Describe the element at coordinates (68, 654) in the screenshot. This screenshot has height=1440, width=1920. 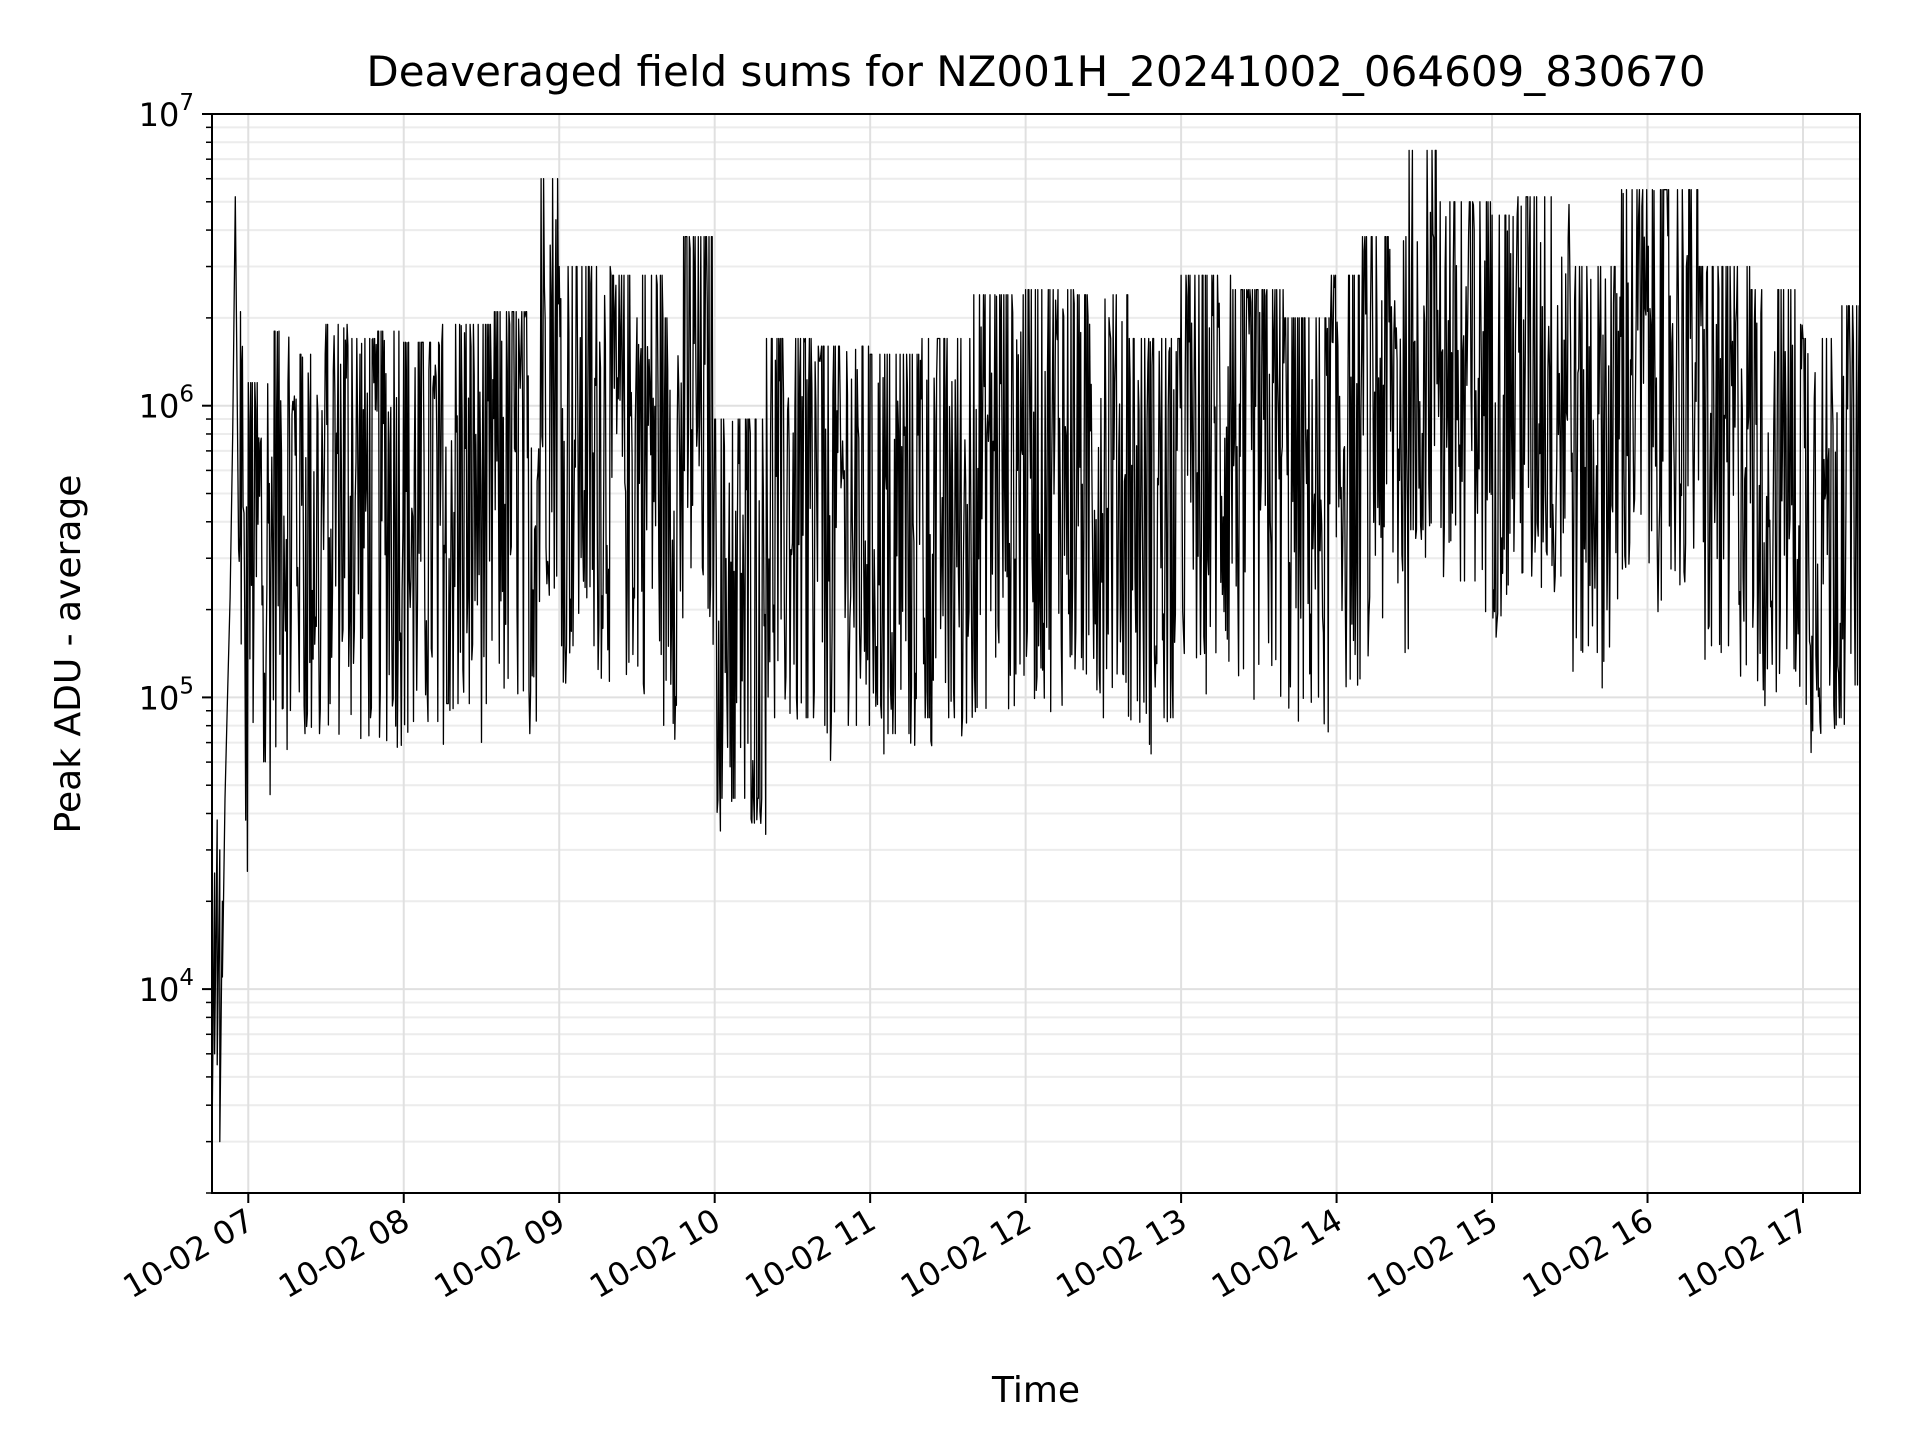
I see `y-axis-label: Peak ADU - average` at that location.